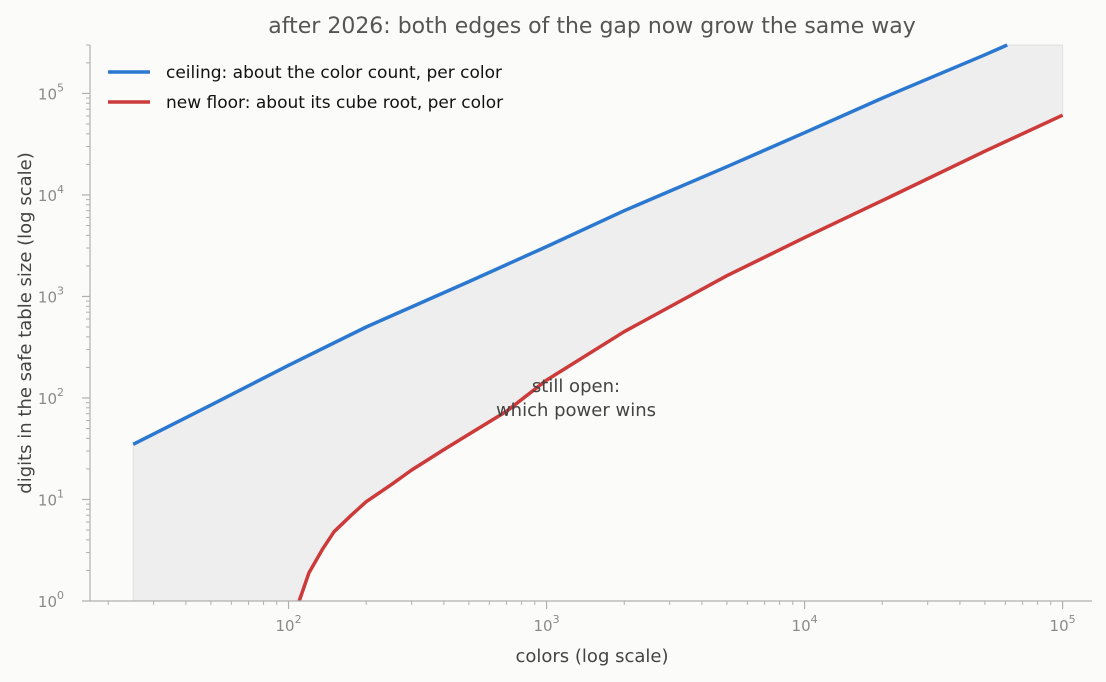  What do you see at coordinates (51, 295) in the screenshot?
I see `y-tick-label: 10³` at bounding box center [51, 295].